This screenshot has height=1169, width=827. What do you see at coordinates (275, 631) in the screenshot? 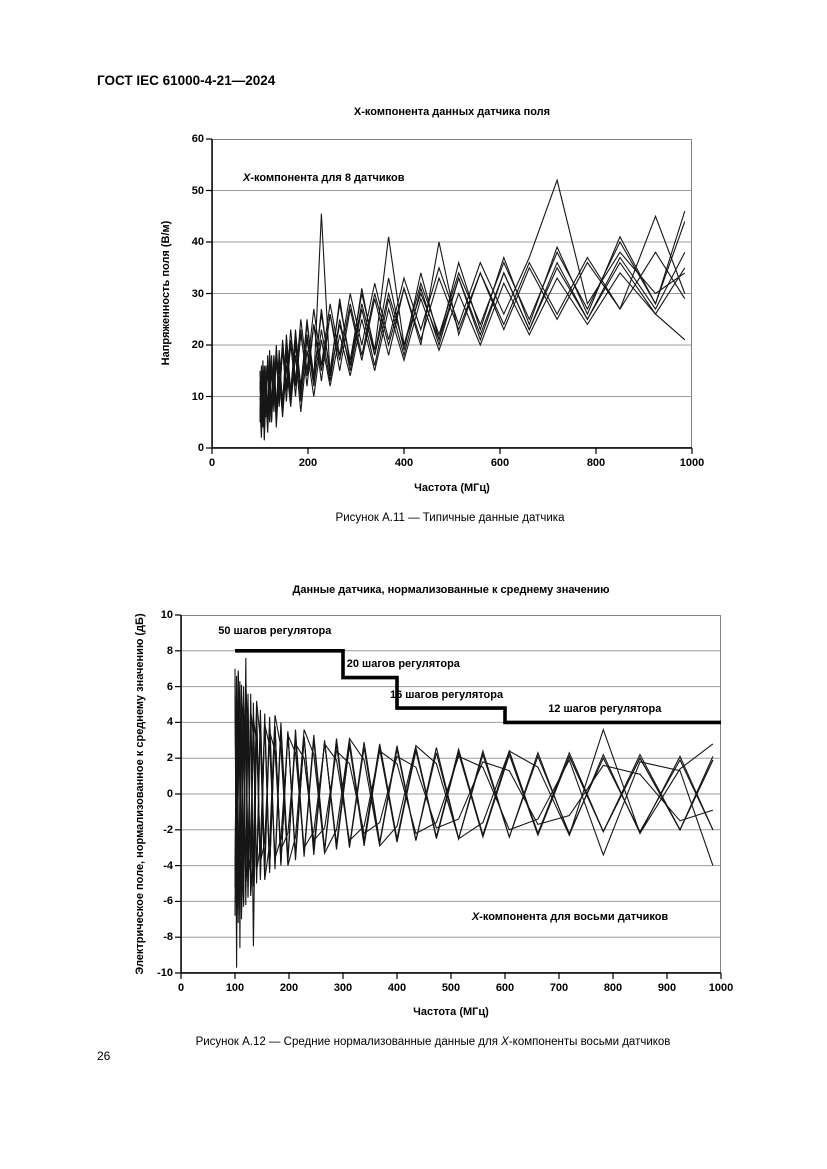
I see `tuner-step-annotation: 50 шагов регулятора` at bounding box center [275, 631].